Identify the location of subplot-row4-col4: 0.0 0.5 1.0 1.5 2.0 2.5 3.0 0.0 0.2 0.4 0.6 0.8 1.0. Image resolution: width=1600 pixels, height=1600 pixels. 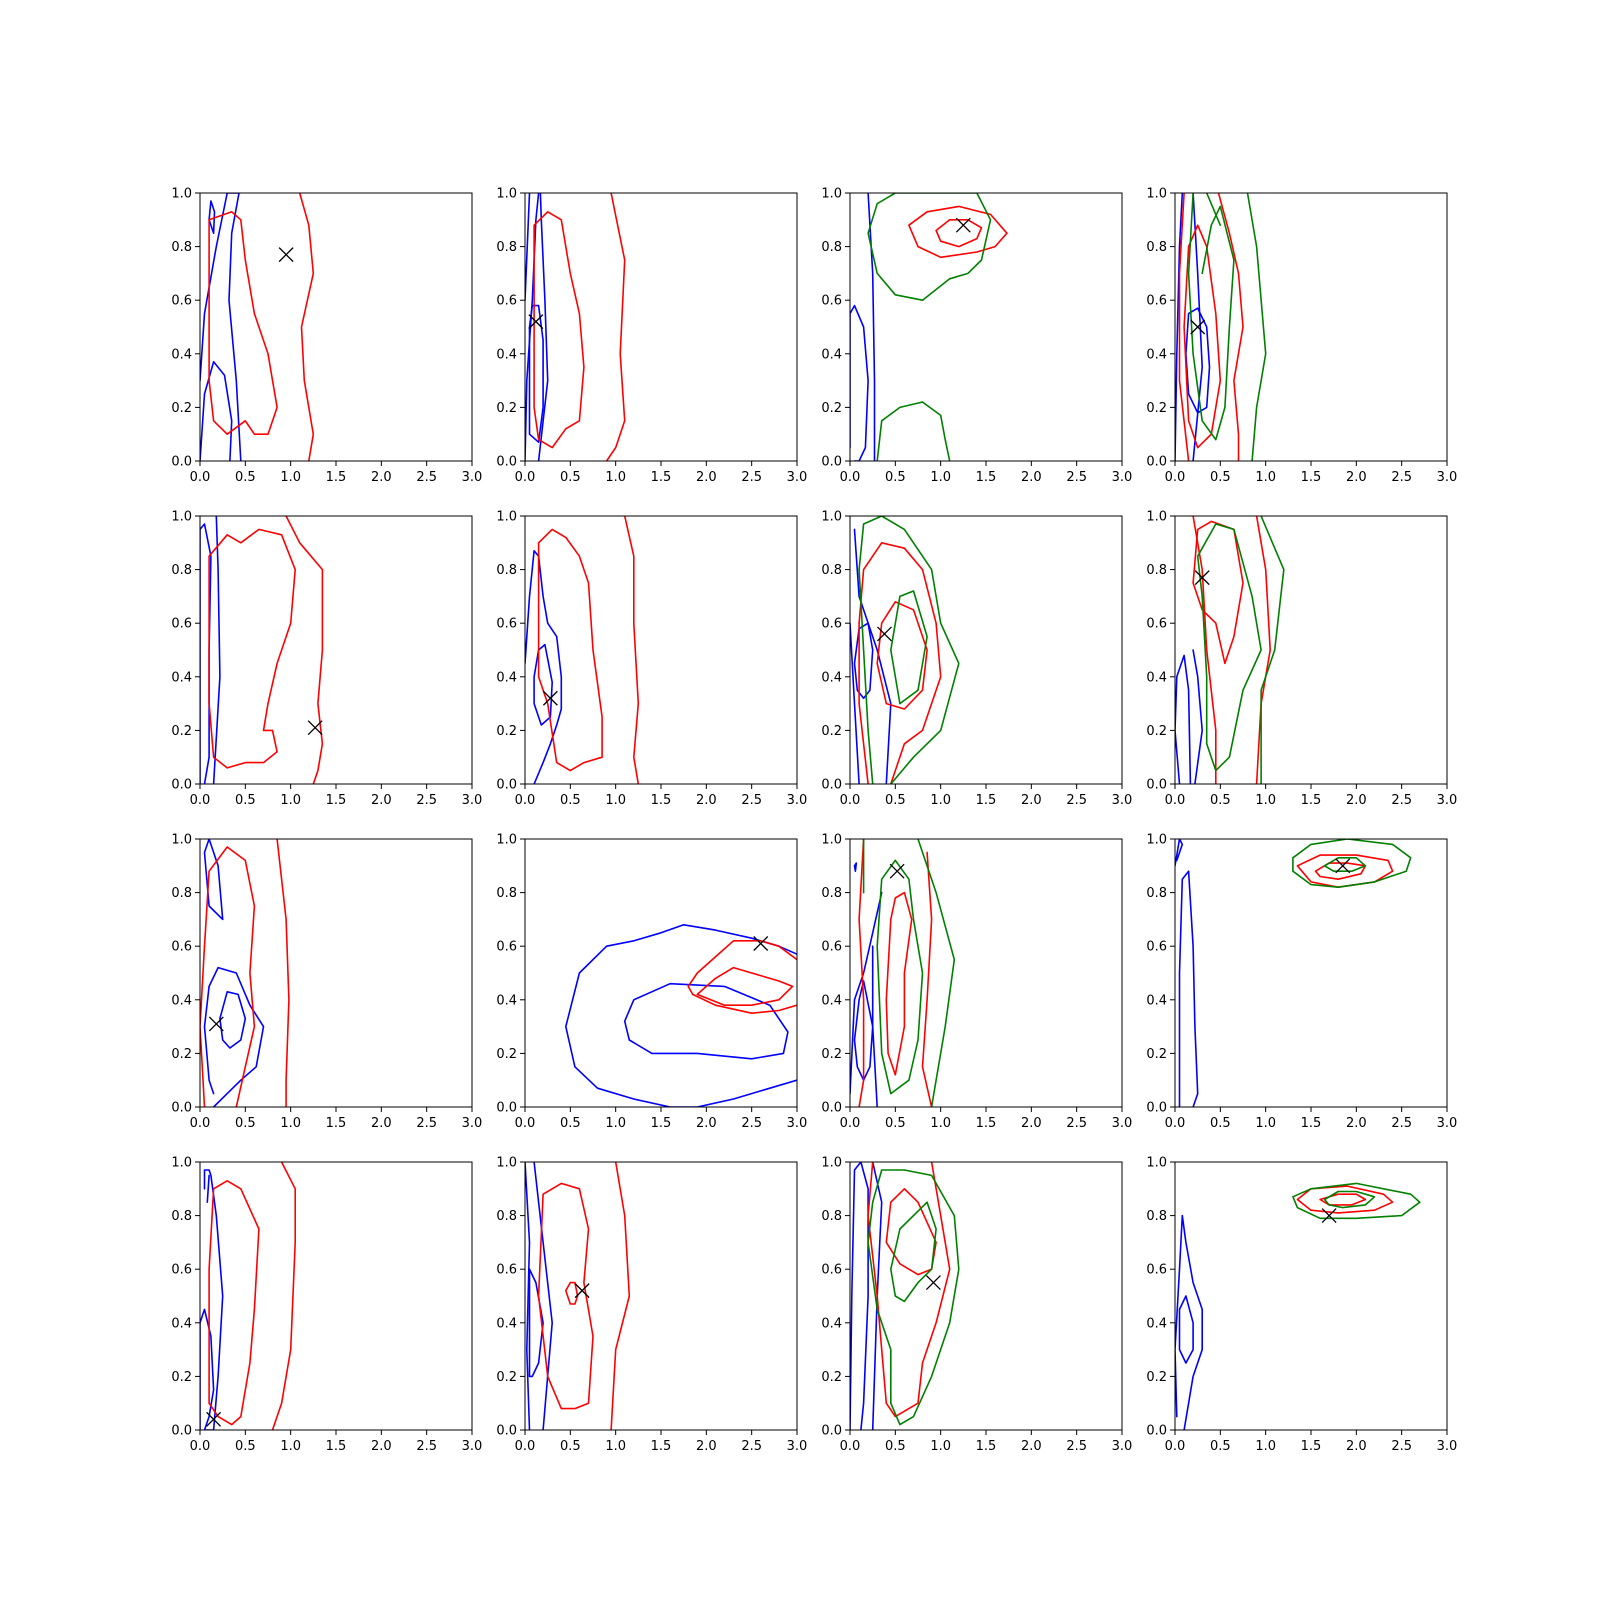
(1301, 1305).